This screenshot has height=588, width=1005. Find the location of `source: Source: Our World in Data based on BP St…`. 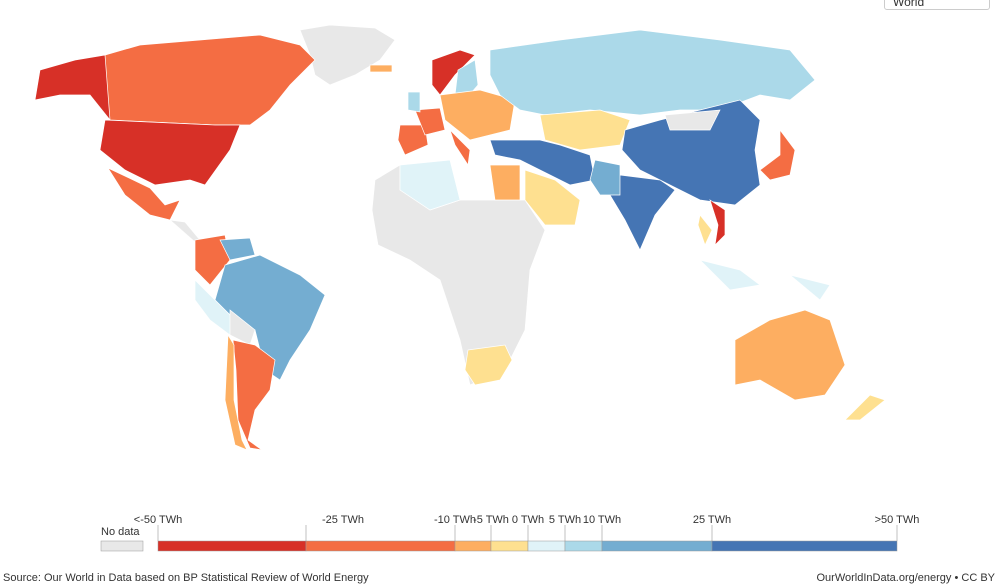

source: Source: Our World in Data based on BP St… is located at coordinates (186, 578).